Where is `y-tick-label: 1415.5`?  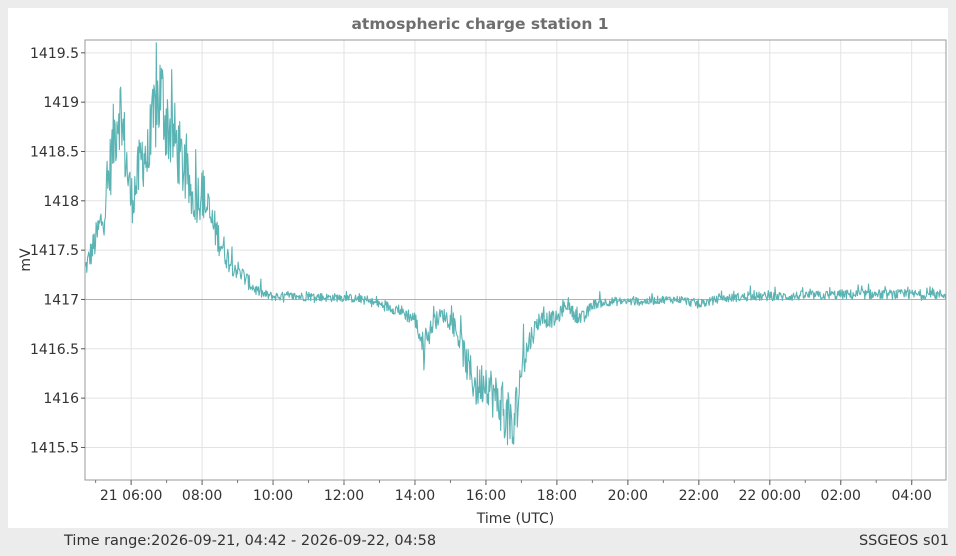 y-tick-label: 1415.5 is located at coordinates (54, 448).